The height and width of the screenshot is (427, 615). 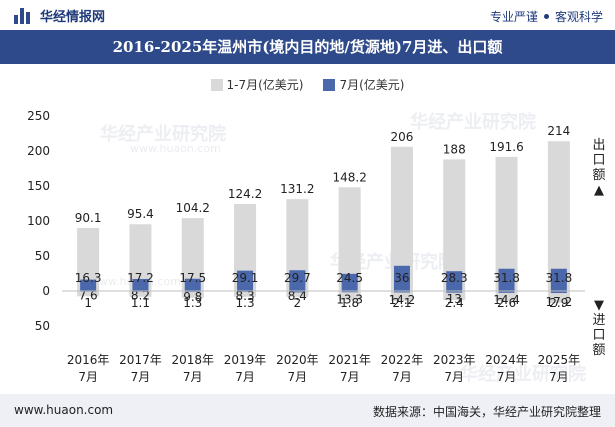 What do you see at coordinates (599, 305) in the screenshot?
I see `down-arrow-icon: ▼` at bounding box center [599, 305].